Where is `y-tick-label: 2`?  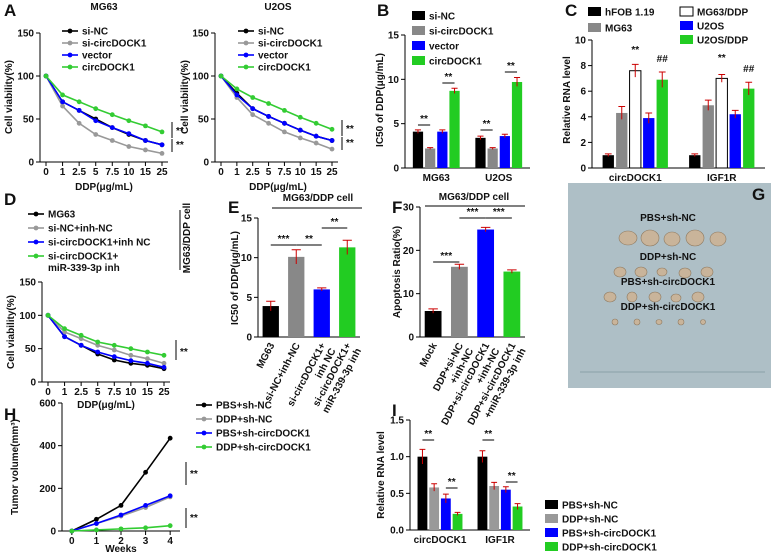 y-tick-label: 2 is located at coordinates (583, 143).